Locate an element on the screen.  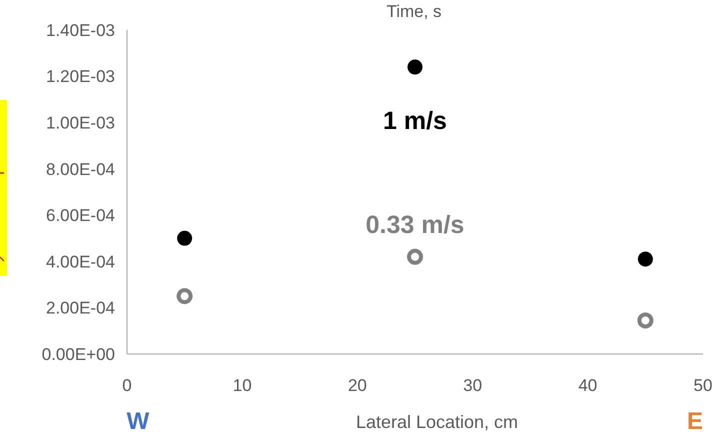
y-tick-label: 1.00E-03 is located at coordinates (80, 123).